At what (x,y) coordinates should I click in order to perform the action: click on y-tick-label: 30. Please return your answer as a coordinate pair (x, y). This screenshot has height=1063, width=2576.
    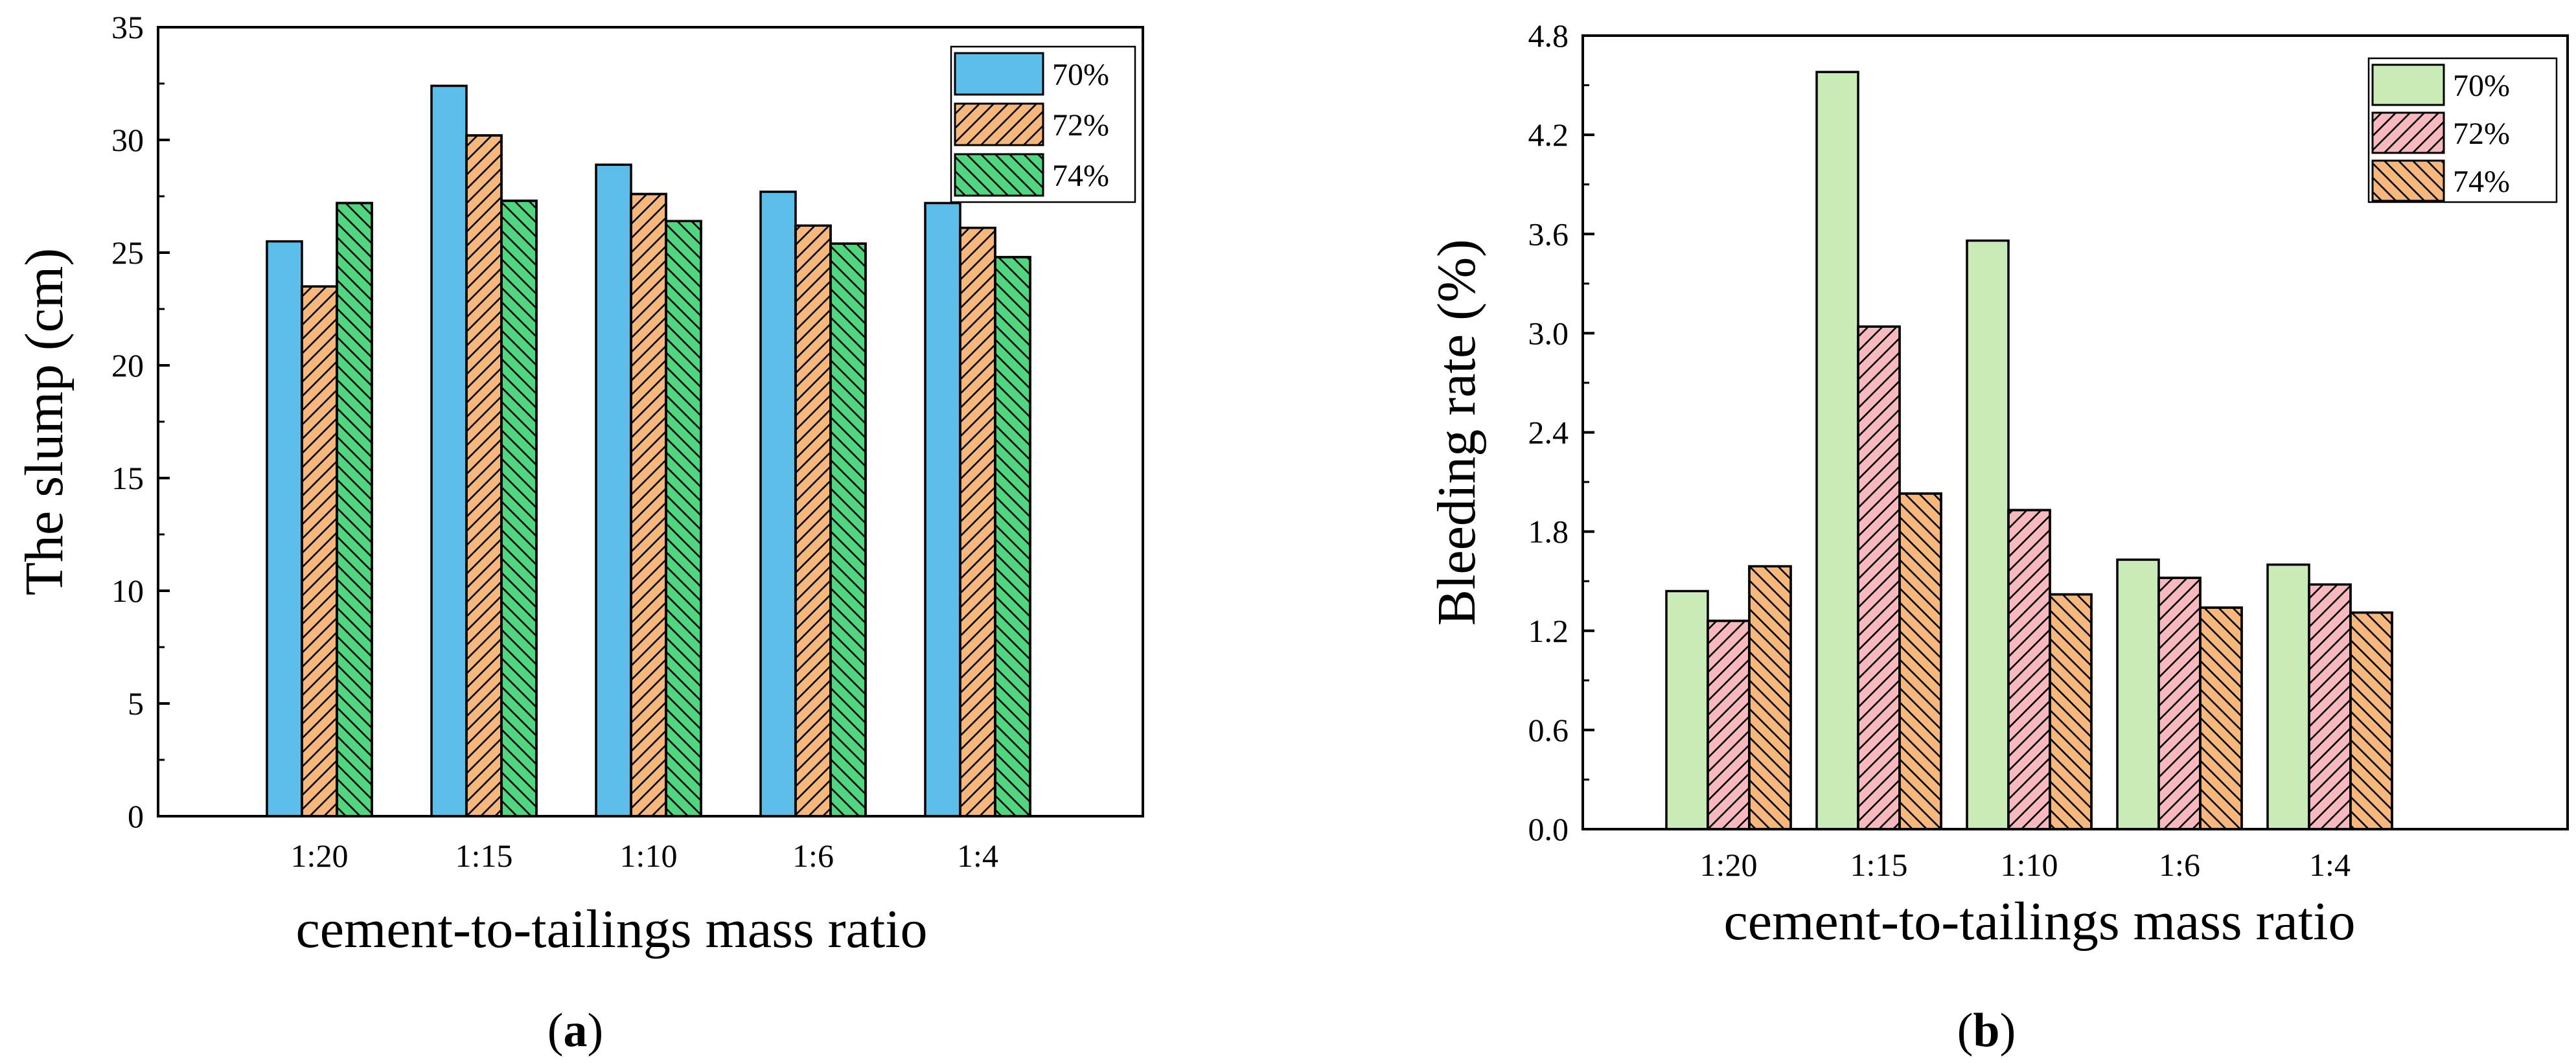
    Looking at the image, I should click on (127, 140).